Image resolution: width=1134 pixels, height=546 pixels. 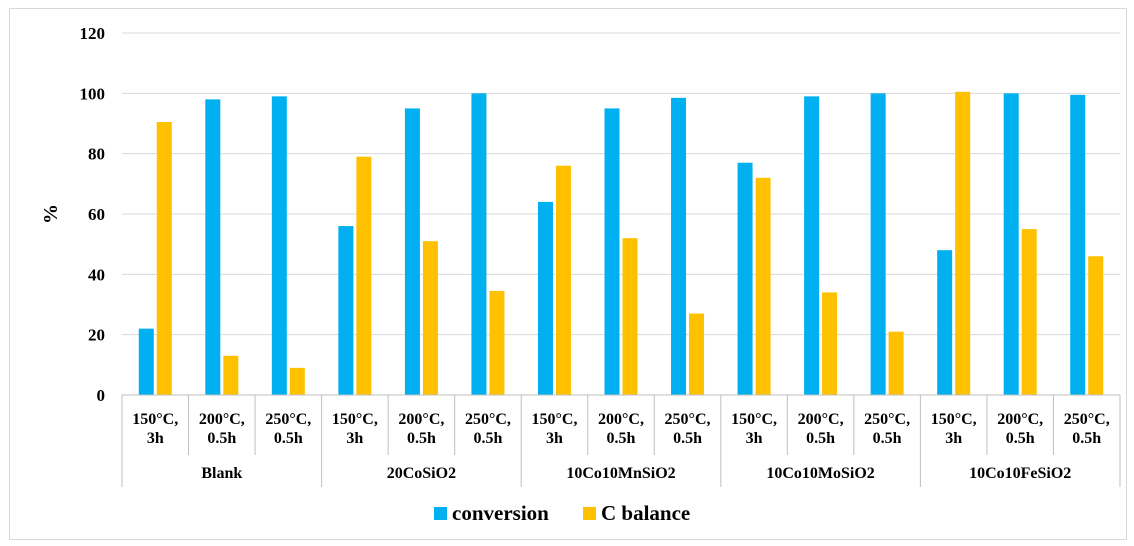 I want to click on y-tick-label: 60, so click(x=96, y=214).